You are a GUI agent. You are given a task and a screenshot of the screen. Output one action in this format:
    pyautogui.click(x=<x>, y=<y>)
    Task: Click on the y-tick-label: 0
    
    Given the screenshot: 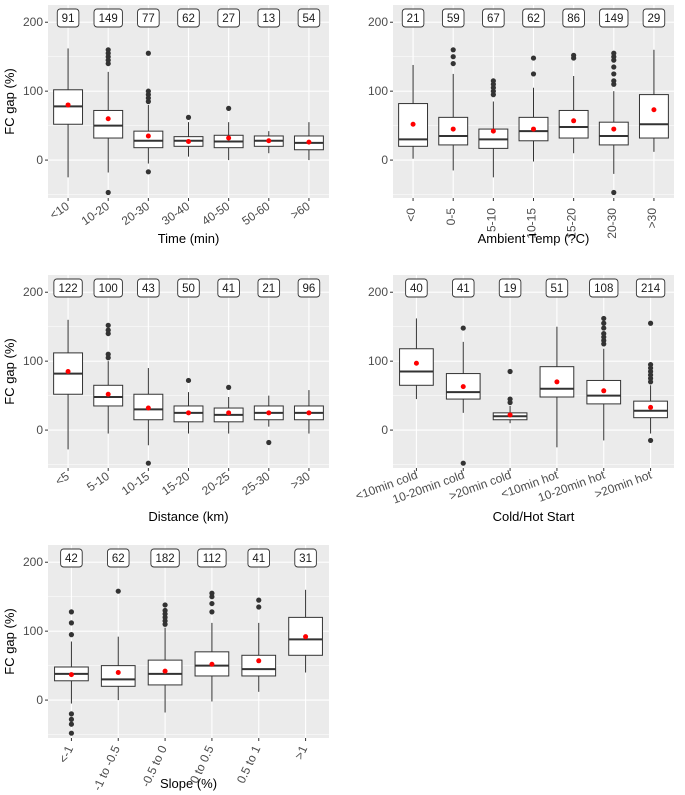 What is the action you would take?
    pyautogui.click(x=39, y=160)
    